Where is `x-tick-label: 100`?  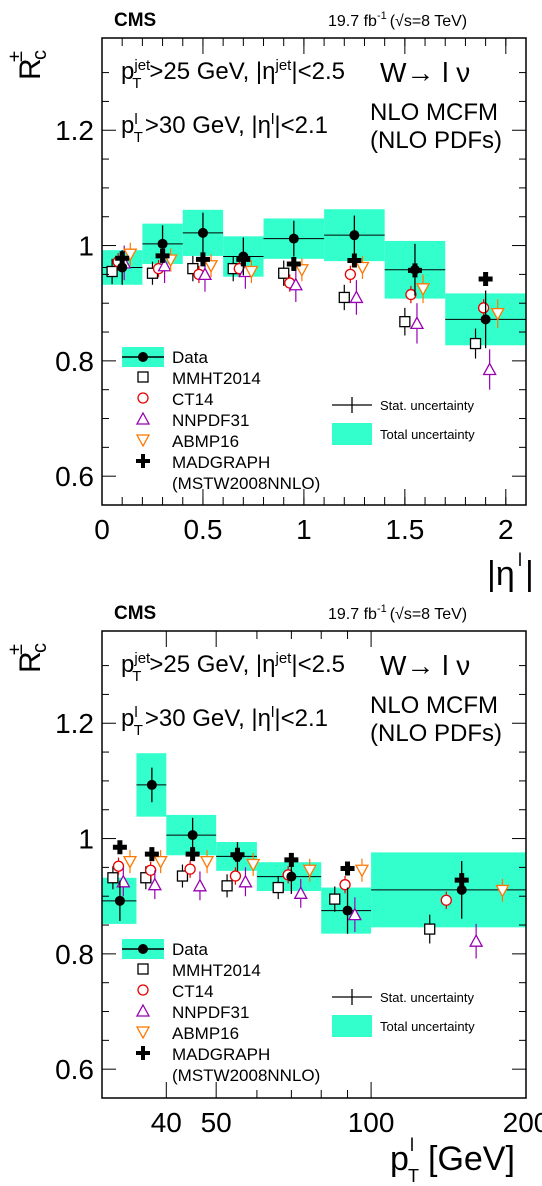
x-tick-label: 100 is located at coordinates (371, 1122).